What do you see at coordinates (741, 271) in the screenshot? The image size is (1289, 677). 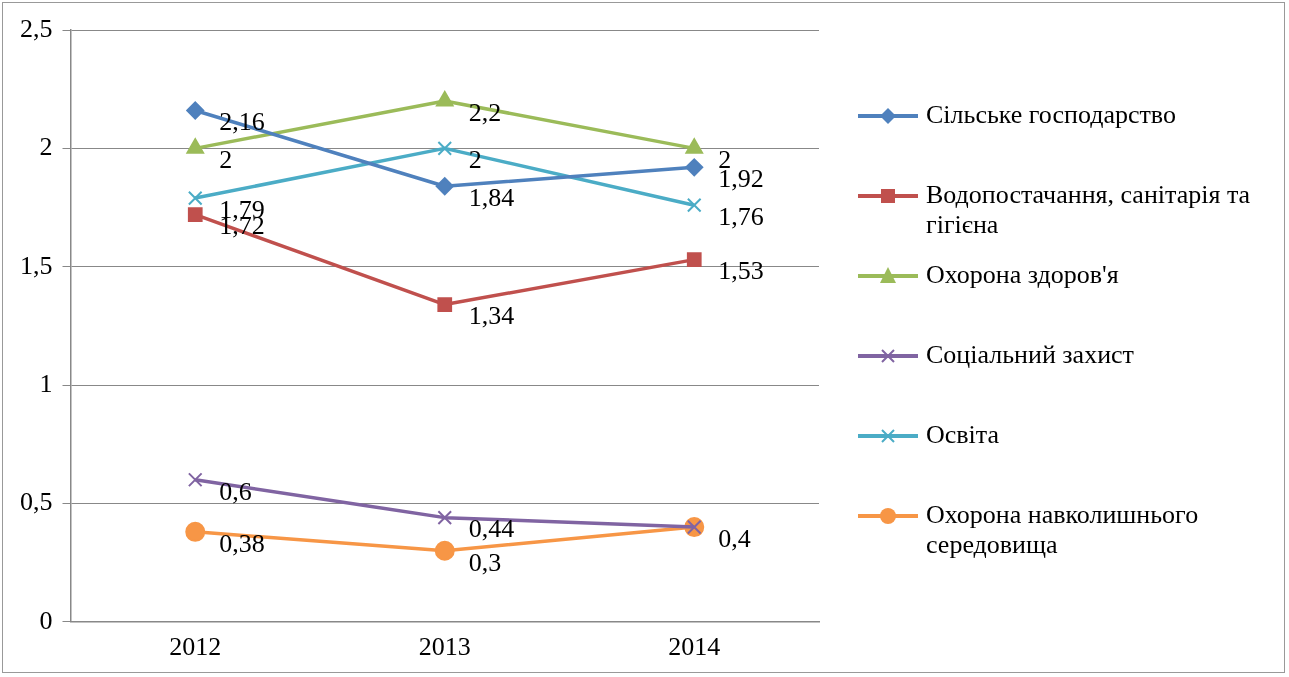 I see `data-label: 1,53` at bounding box center [741, 271].